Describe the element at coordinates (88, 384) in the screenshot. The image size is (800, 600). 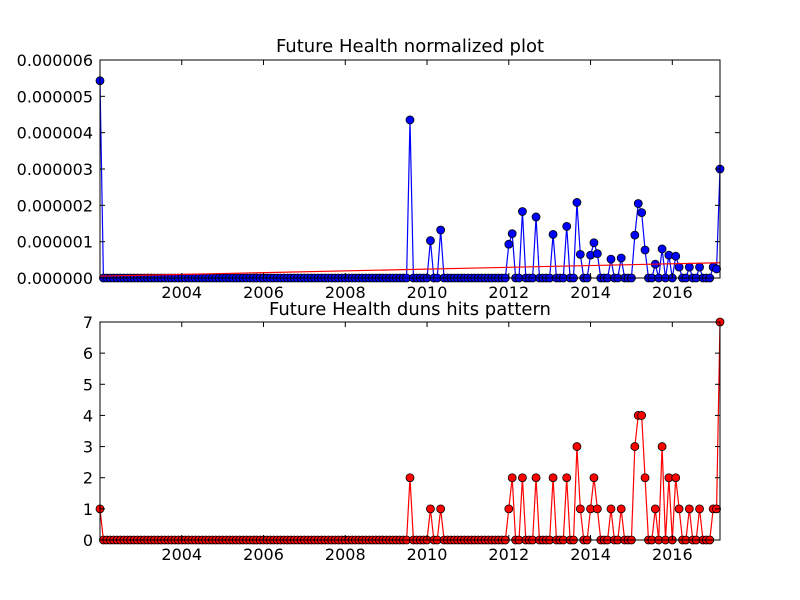
I see `y-tick-label: 5` at that location.